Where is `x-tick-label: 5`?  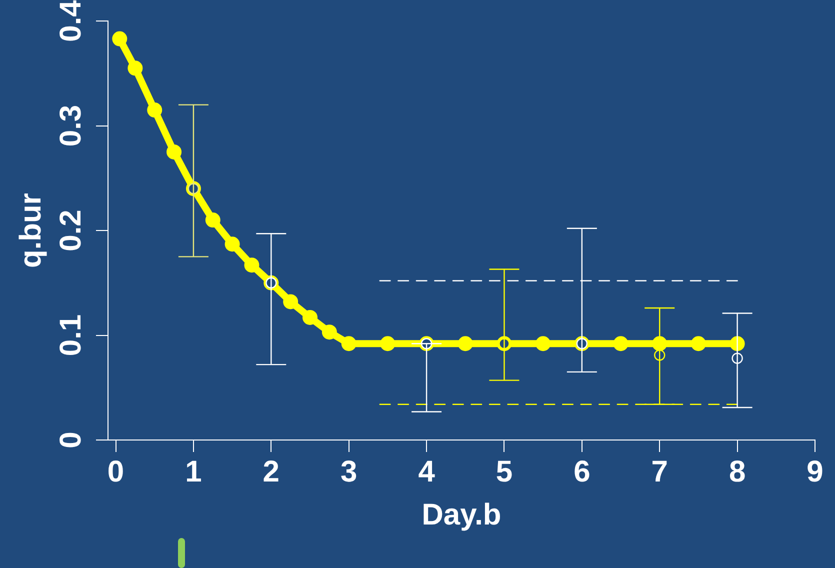
x-tick-label: 5 is located at coordinates (504, 471).